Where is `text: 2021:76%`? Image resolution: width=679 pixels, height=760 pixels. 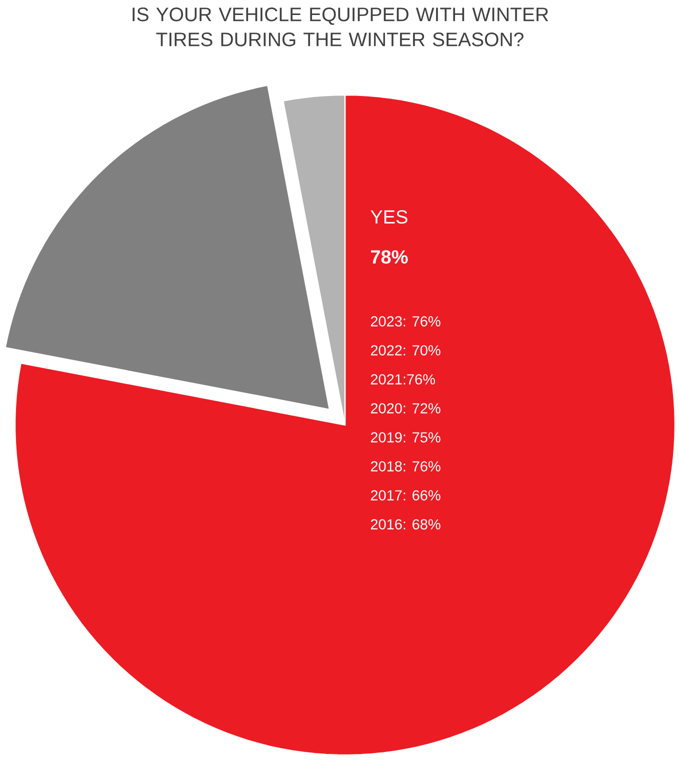
text: 2021:76% is located at coordinates (402, 379).